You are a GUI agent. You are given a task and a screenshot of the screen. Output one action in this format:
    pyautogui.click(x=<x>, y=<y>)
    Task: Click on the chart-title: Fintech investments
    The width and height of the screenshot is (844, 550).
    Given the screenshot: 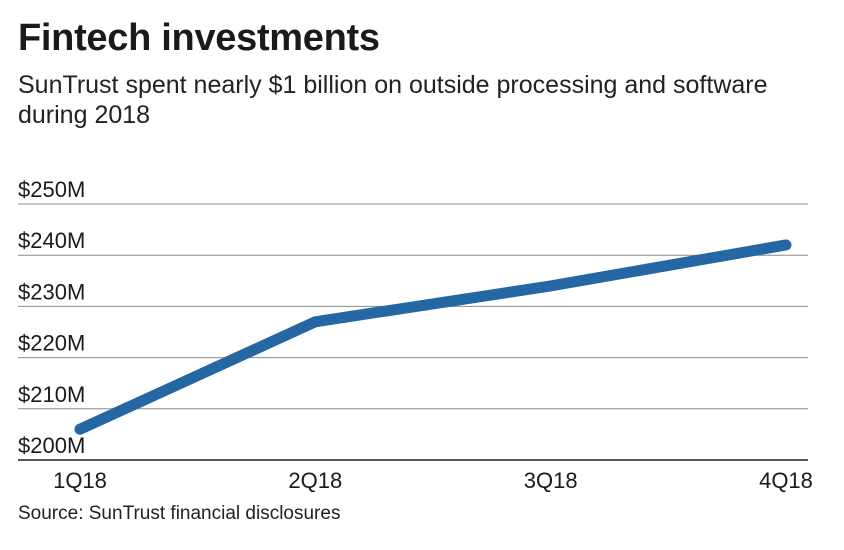 What is the action you would take?
    pyautogui.click(x=199, y=38)
    